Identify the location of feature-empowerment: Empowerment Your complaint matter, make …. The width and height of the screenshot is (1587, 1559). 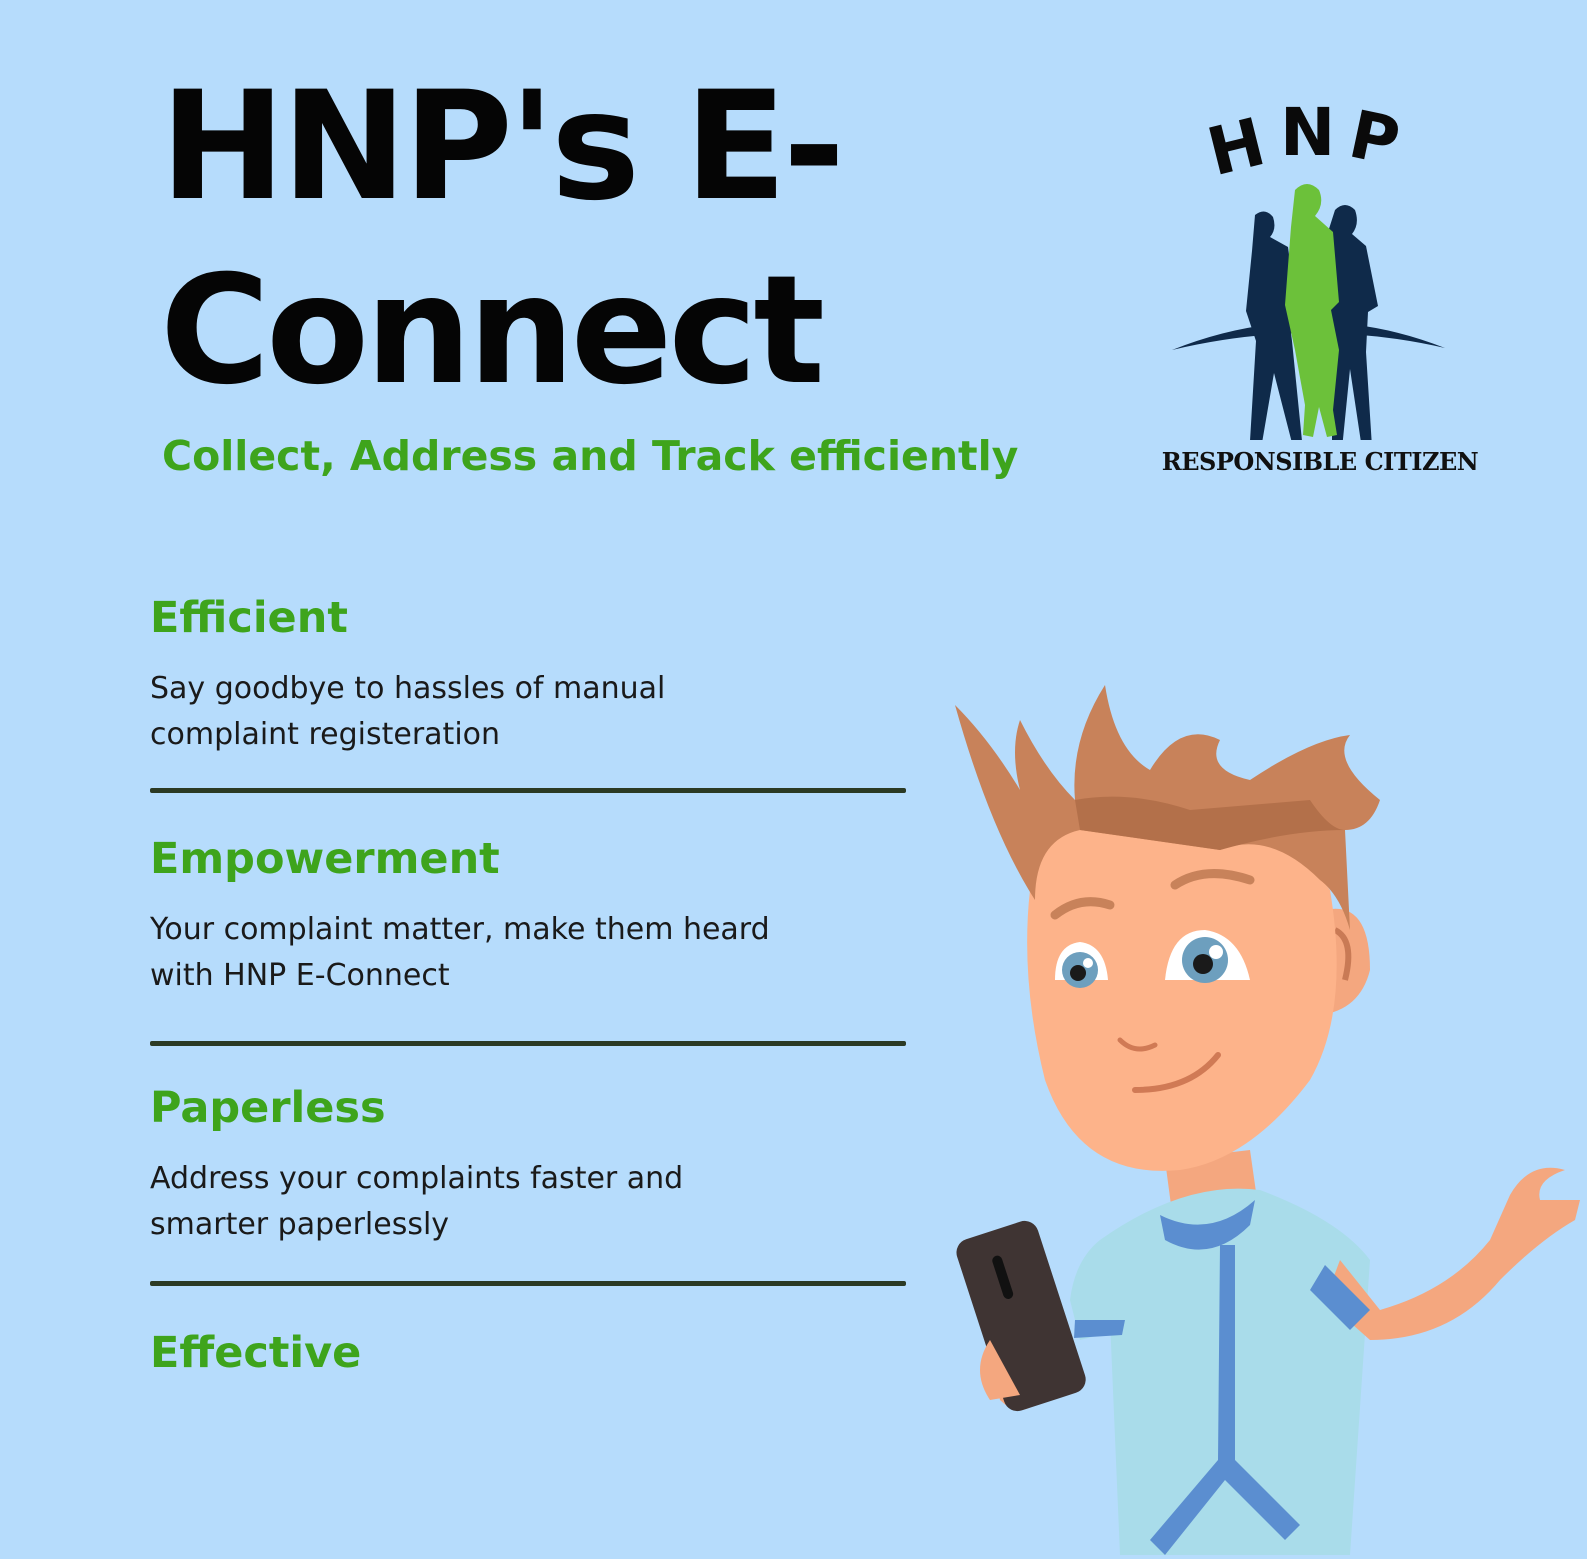
(530, 916).